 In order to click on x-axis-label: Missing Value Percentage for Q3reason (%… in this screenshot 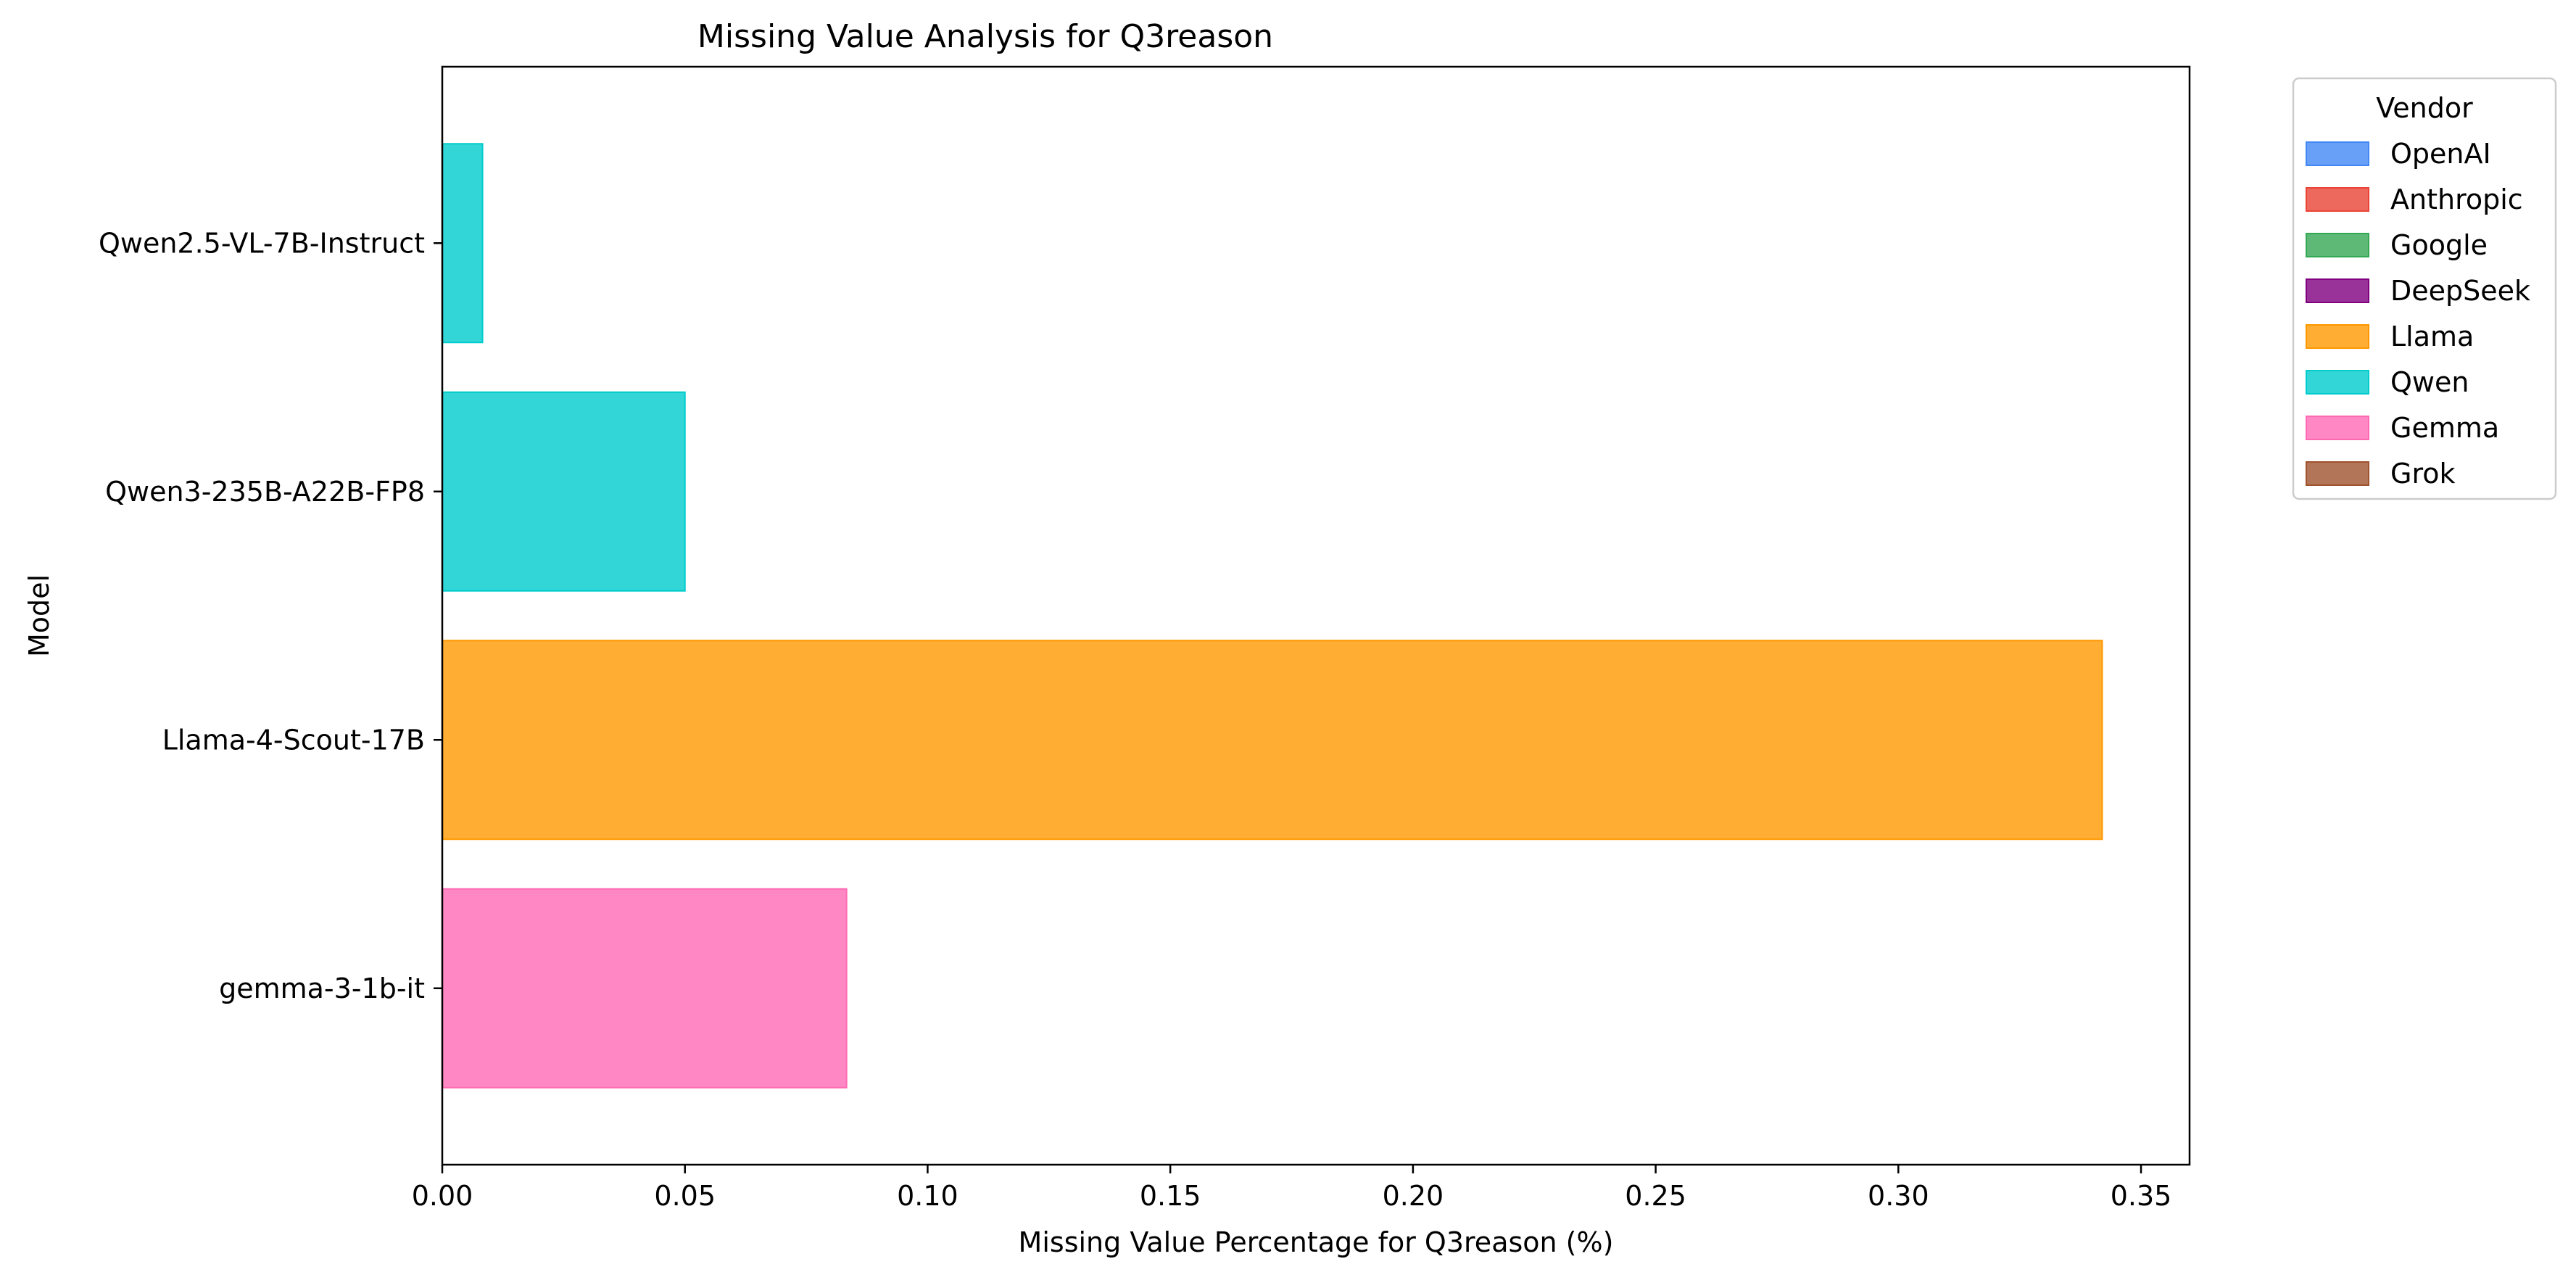, I will do `click(1317, 1242)`.